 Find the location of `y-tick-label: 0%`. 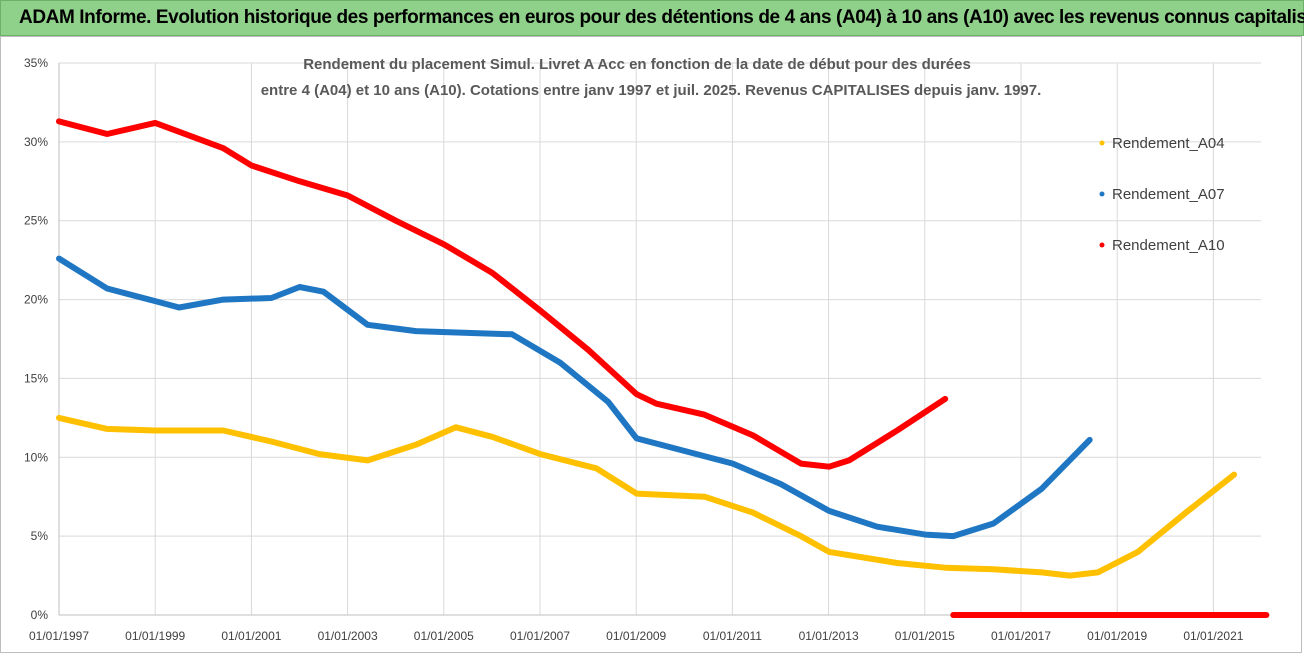

y-tick-label: 0% is located at coordinates (40, 615).